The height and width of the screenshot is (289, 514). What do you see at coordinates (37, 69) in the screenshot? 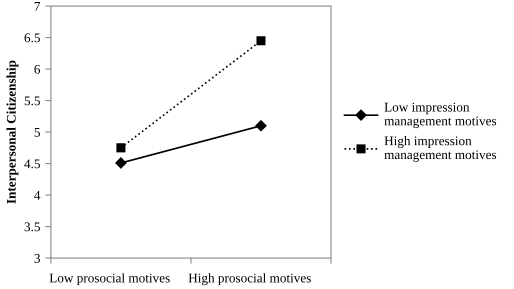
I see `y-tick-label: 6` at bounding box center [37, 69].